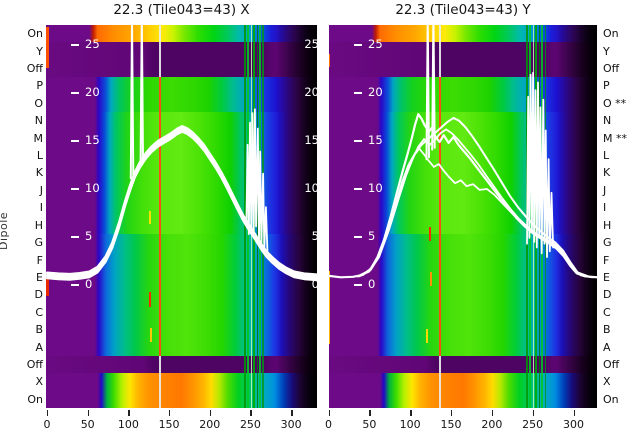 Image resolution: width=640 pixels, height=440 pixels. What do you see at coordinates (38, 103) in the screenshot?
I see `dipole-label-left-o: O` at bounding box center [38, 103].